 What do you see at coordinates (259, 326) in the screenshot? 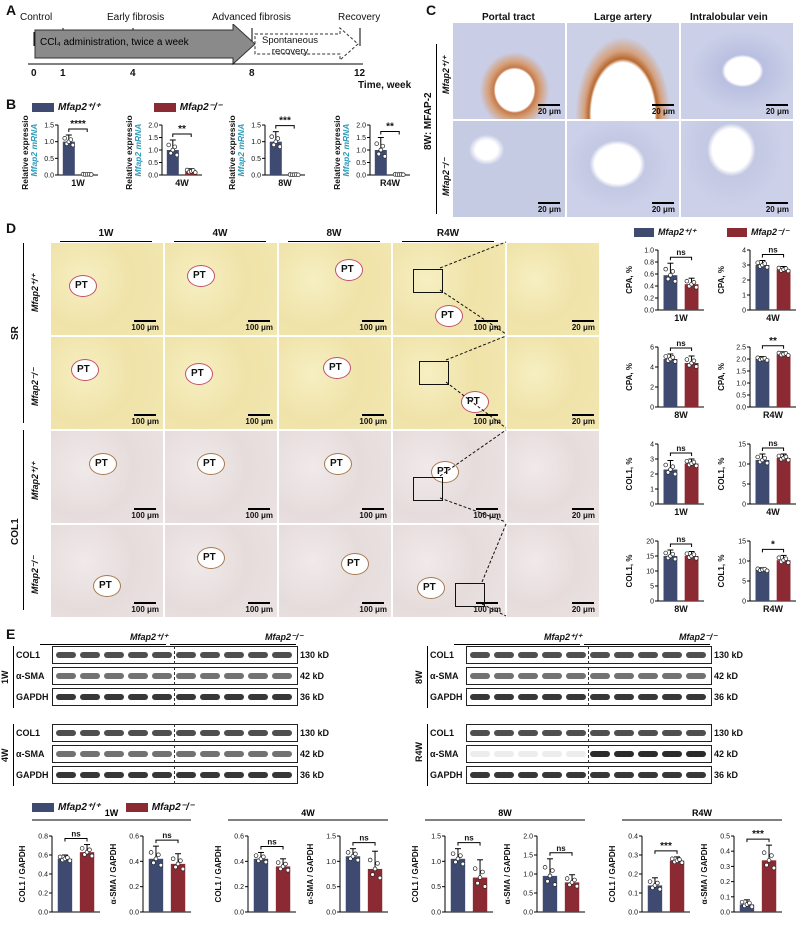
I see `scale-bar: 100 μm` at bounding box center [259, 326].